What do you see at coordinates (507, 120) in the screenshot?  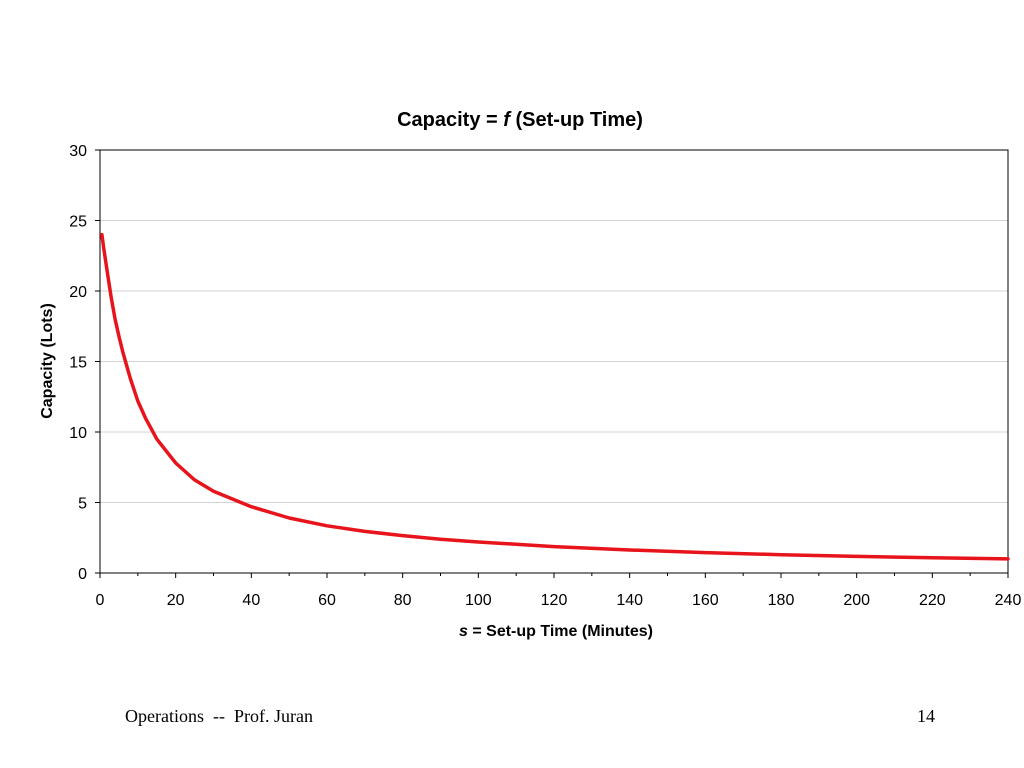 I see `chart-title-function: f` at bounding box center [507, 120].